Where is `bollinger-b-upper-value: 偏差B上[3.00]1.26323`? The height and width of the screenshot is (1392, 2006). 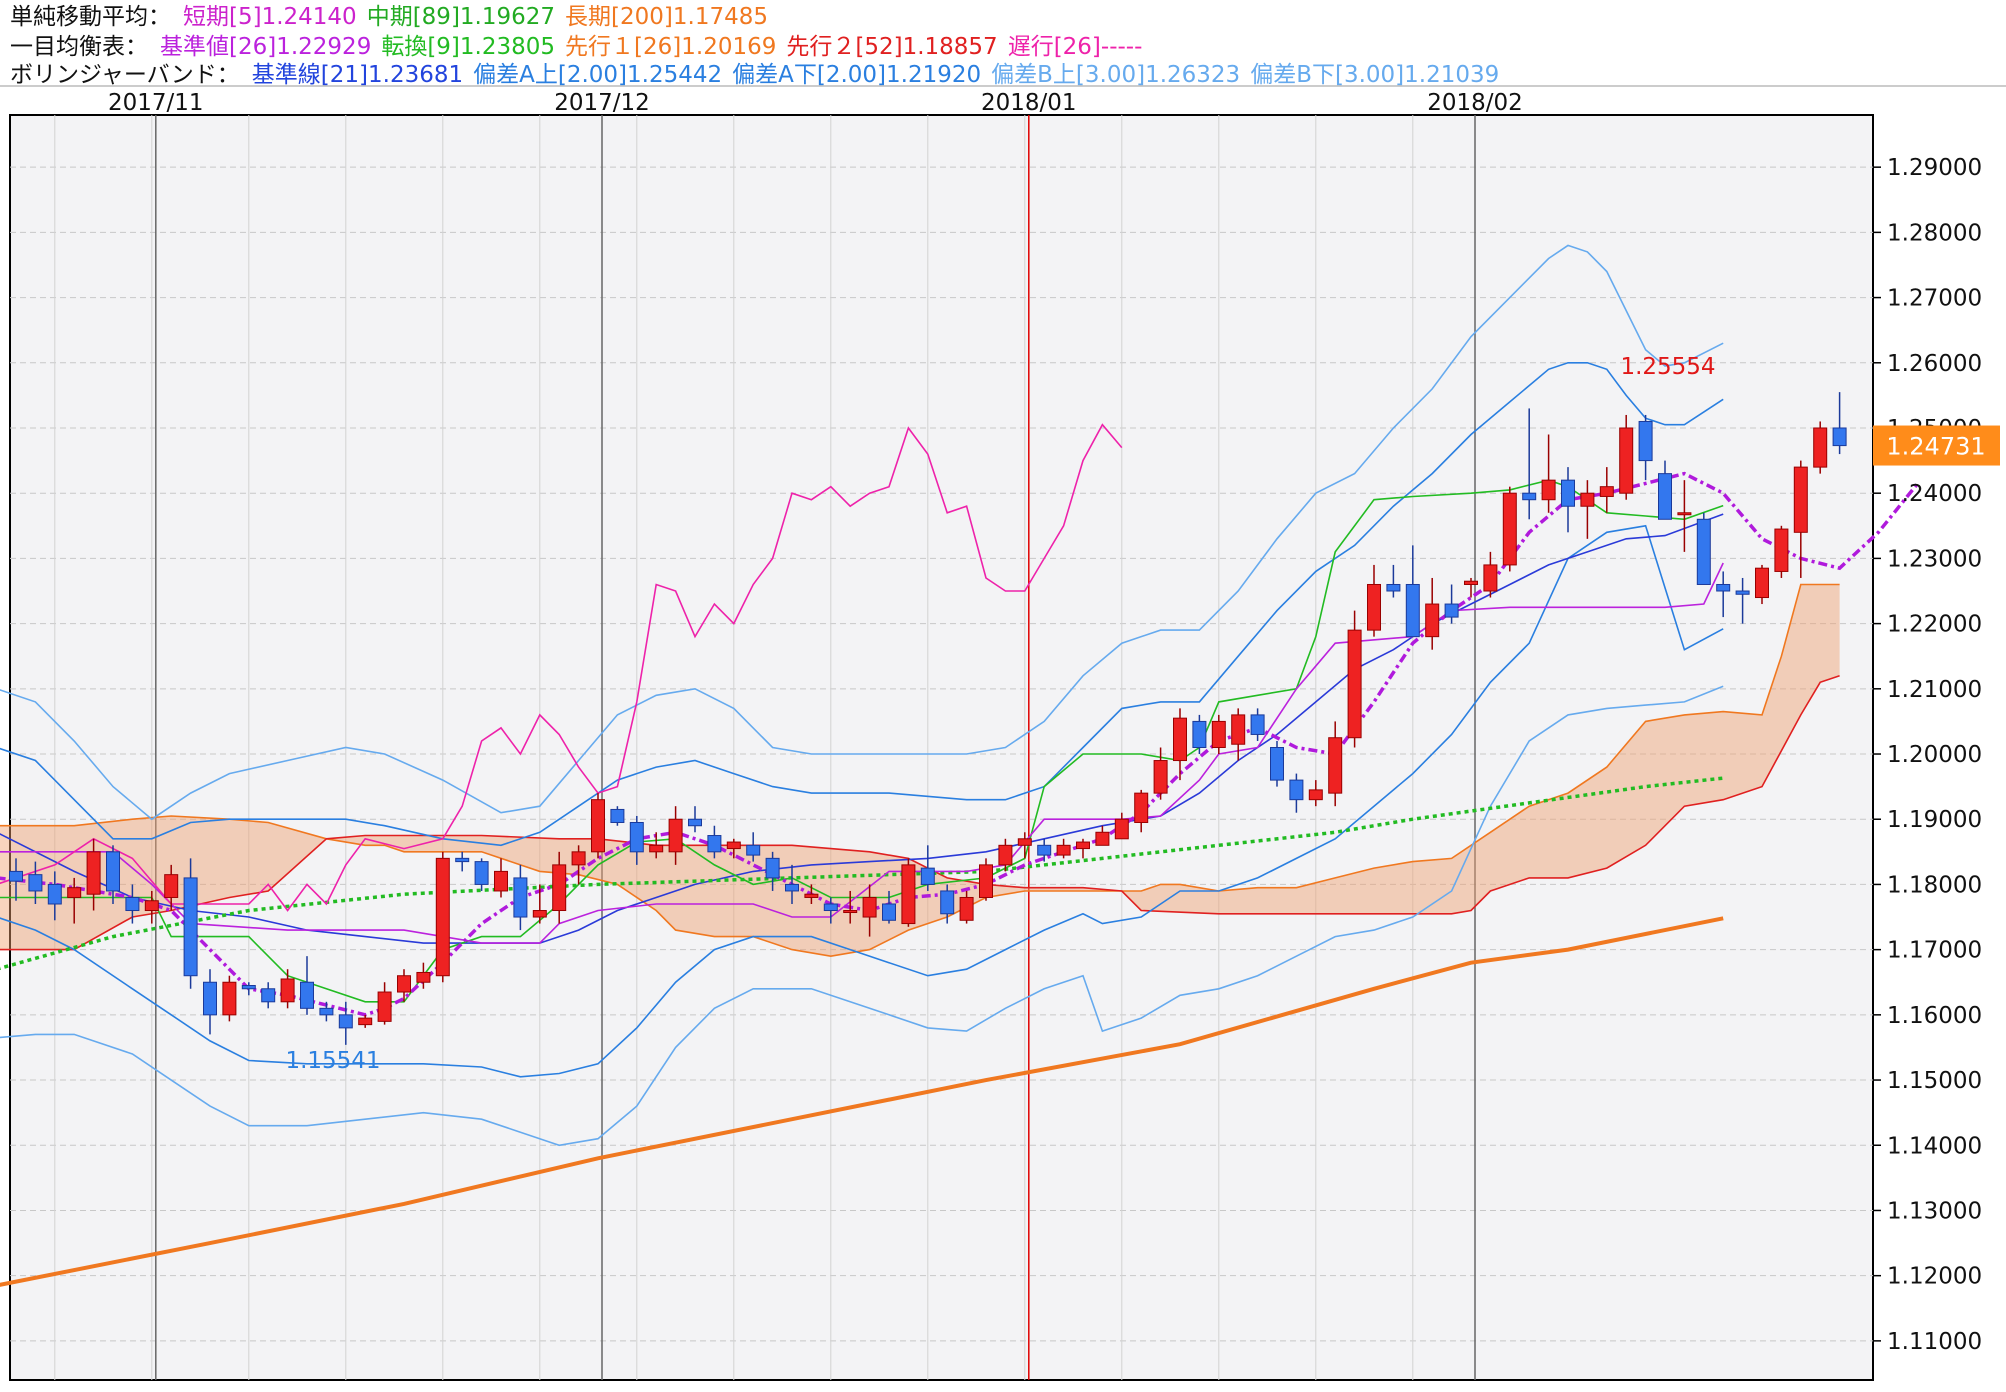
bollinger-b-upper-value: 偏差B上[3.00]1.26323 is located at coordinates (1116, 75).